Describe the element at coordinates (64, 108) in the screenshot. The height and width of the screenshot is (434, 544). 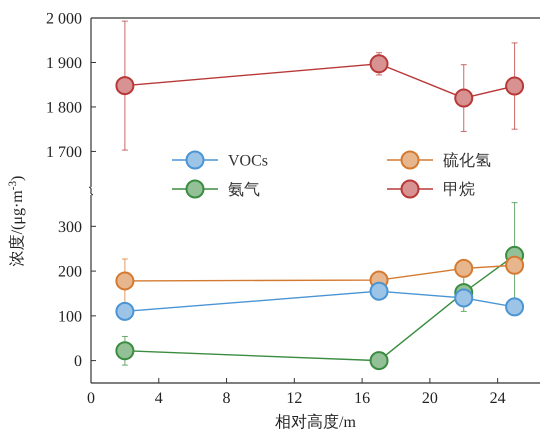
I see `y-tick-label: 1 800` at that location.